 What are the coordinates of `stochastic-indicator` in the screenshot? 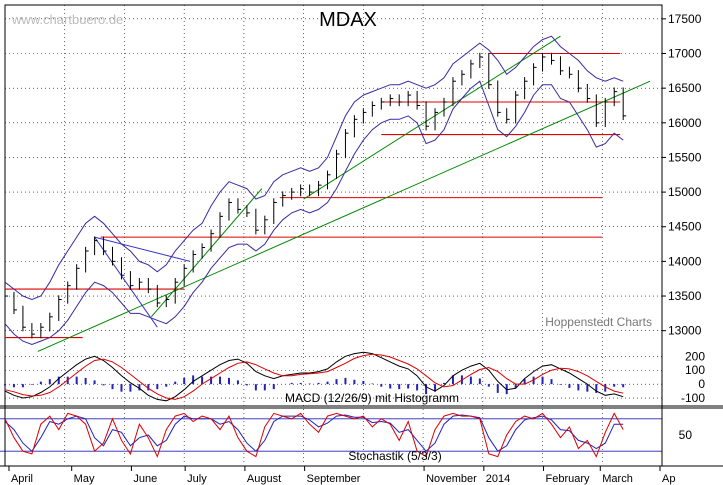 It's located at (314, 435).